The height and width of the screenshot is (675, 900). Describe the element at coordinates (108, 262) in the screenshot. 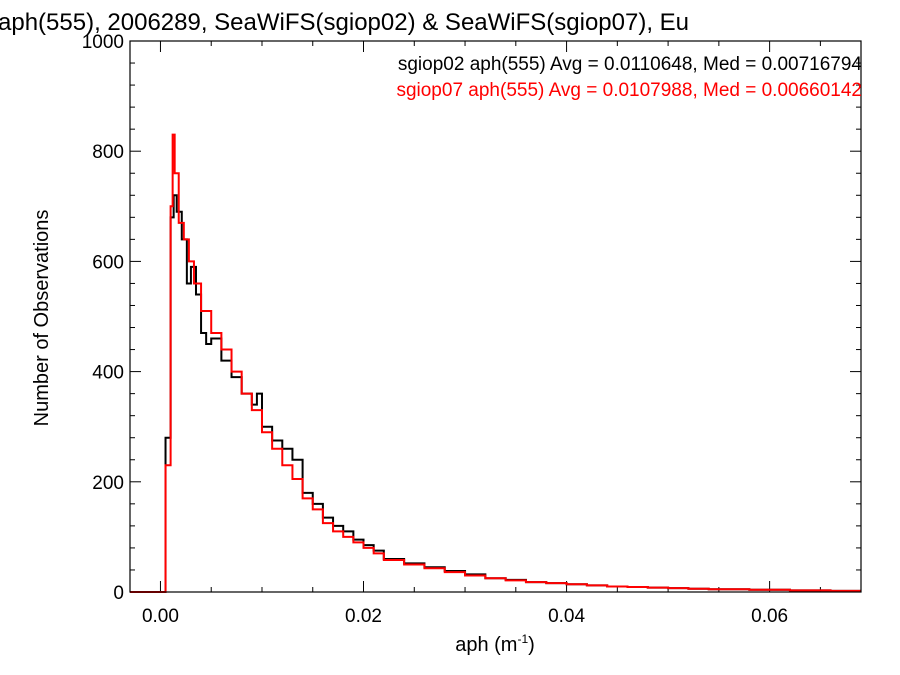

I see `y-tick-label: 600` at that location.